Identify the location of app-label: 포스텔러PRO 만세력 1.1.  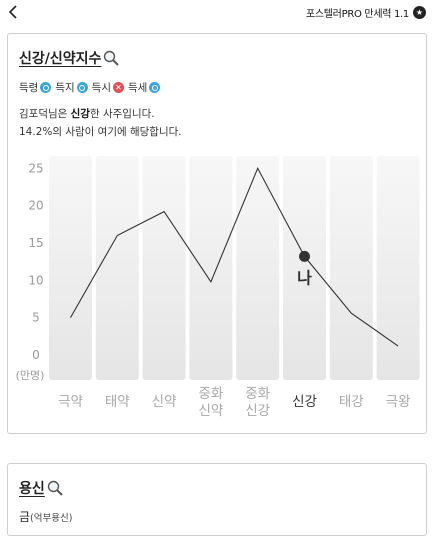
(357, 14).